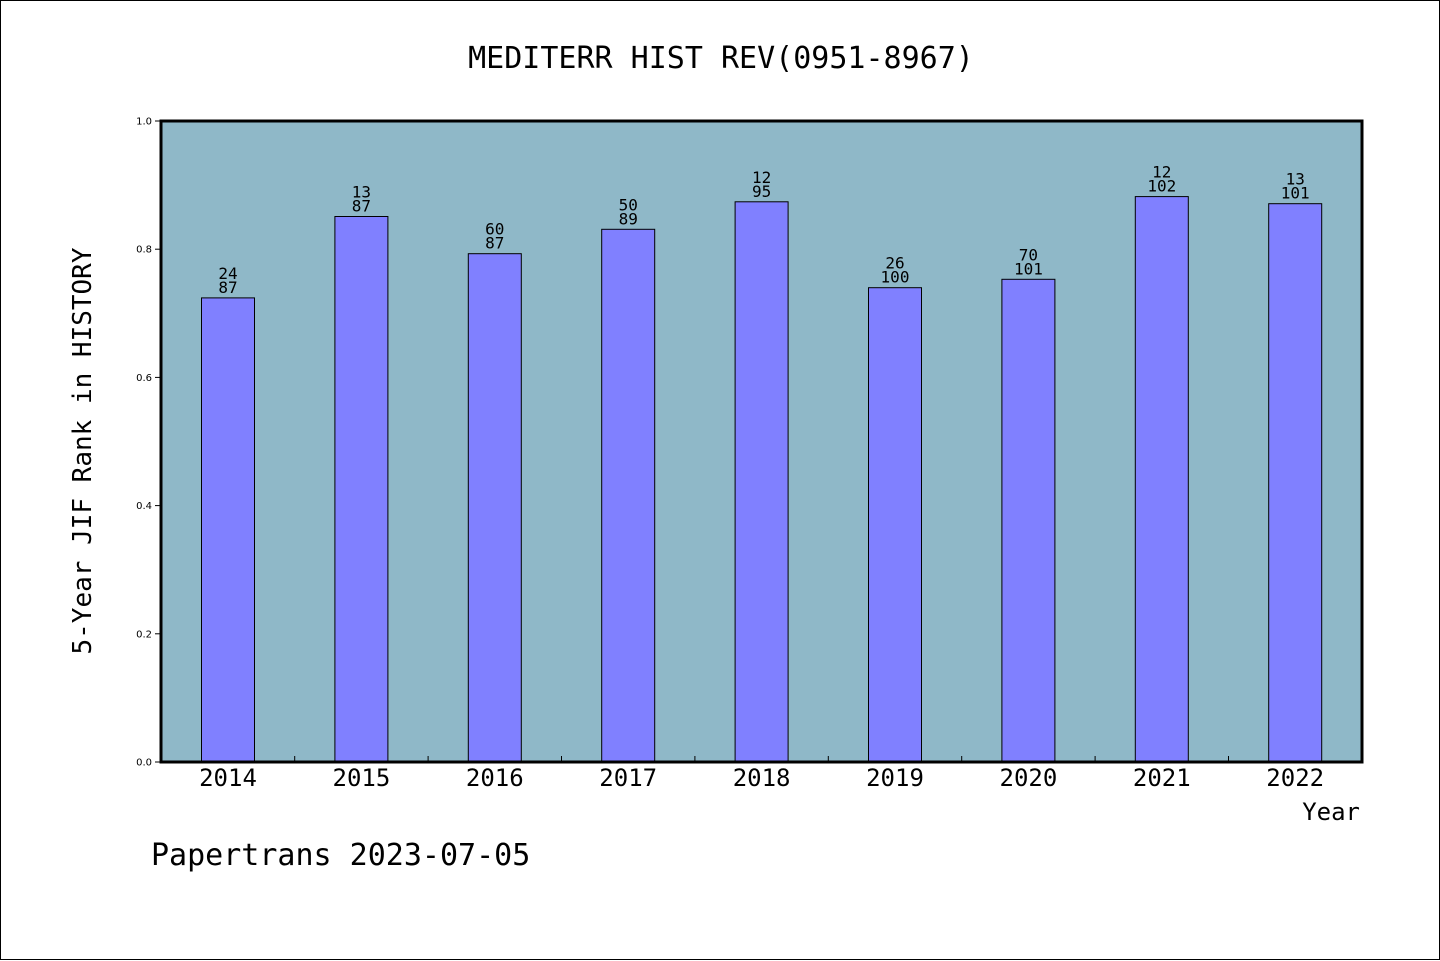  What do you see at coordinates (362, 778) in the screenshot?
I see `x-tick-label: 2015` at bounding box center [362, 778].